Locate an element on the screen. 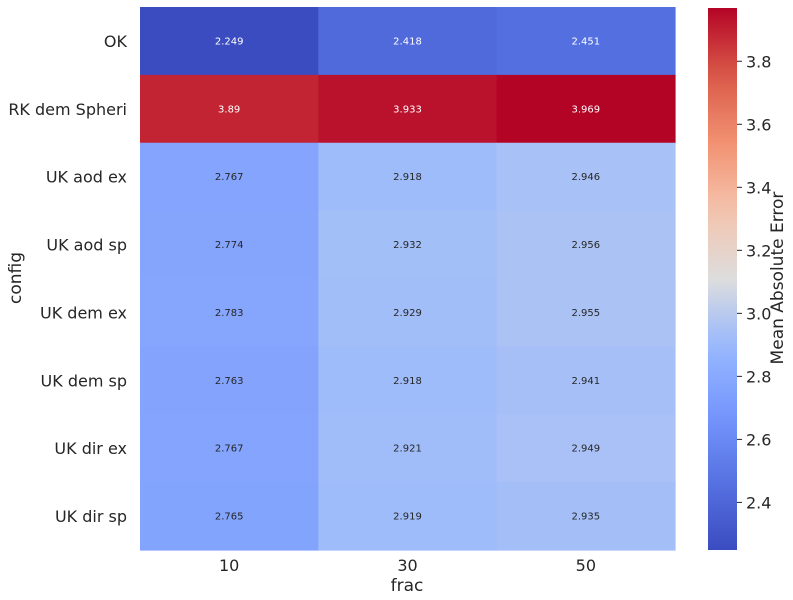  colorbar-gradient is located at coordinates (722, 279).